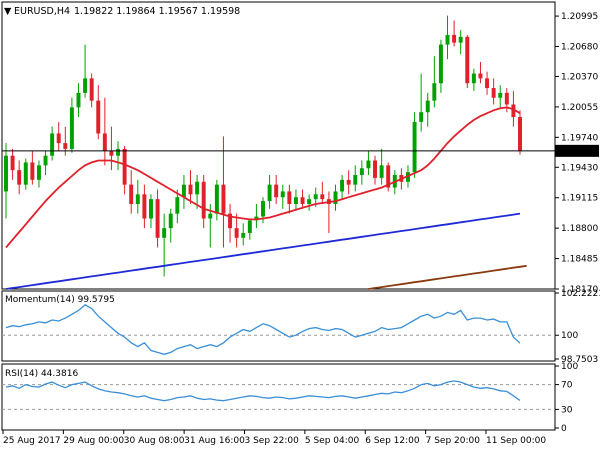 The width and height of the screenshot is (600, 453). What do you see at coordinates (8, 11) in the screenshot?
I see `collapse-arrow-icon: ▼` at bounding box center [8, 11].